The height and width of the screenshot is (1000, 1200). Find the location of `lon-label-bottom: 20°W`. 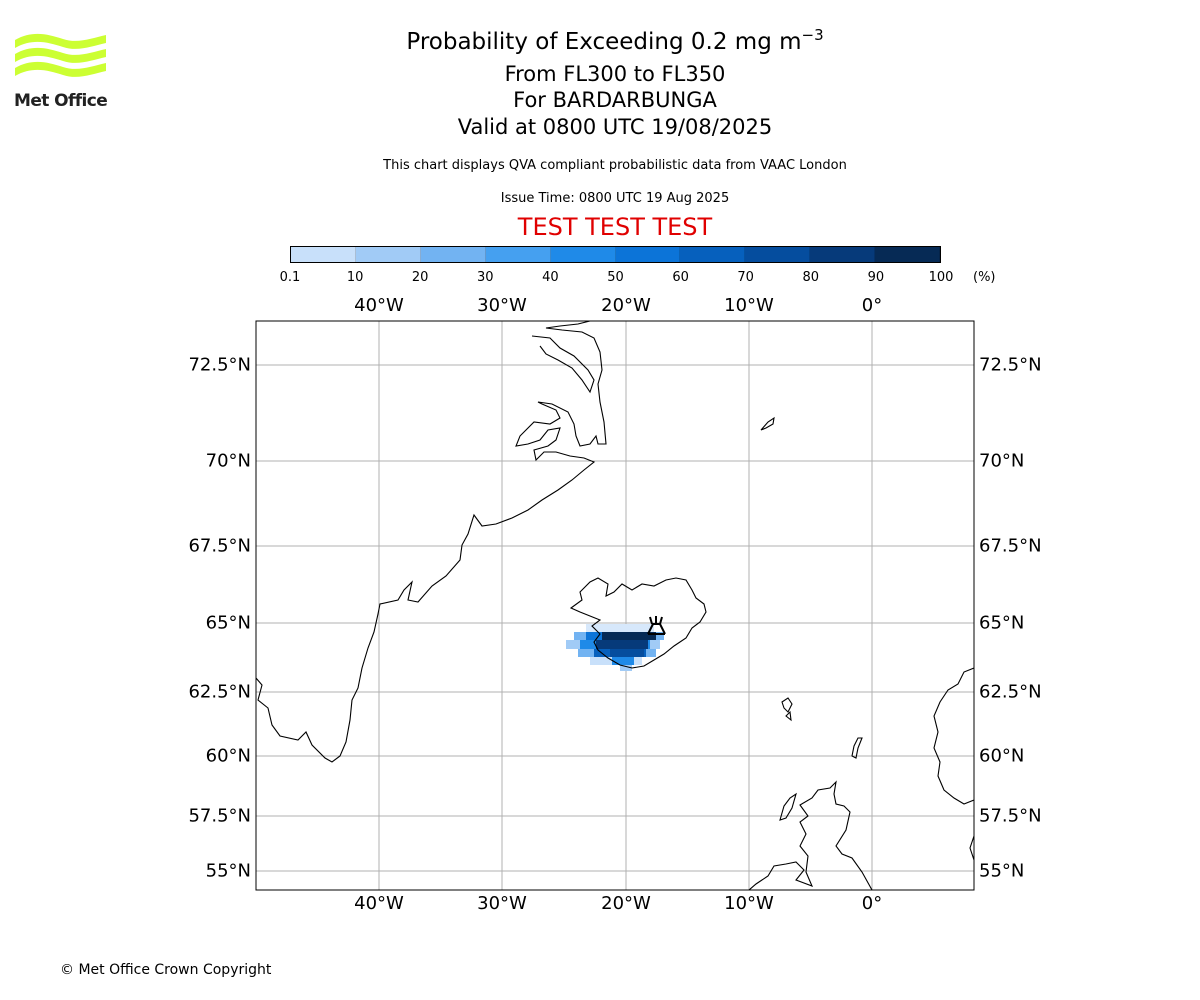

lon-label-bottom: 20°W is located at coordinates (626, 903).